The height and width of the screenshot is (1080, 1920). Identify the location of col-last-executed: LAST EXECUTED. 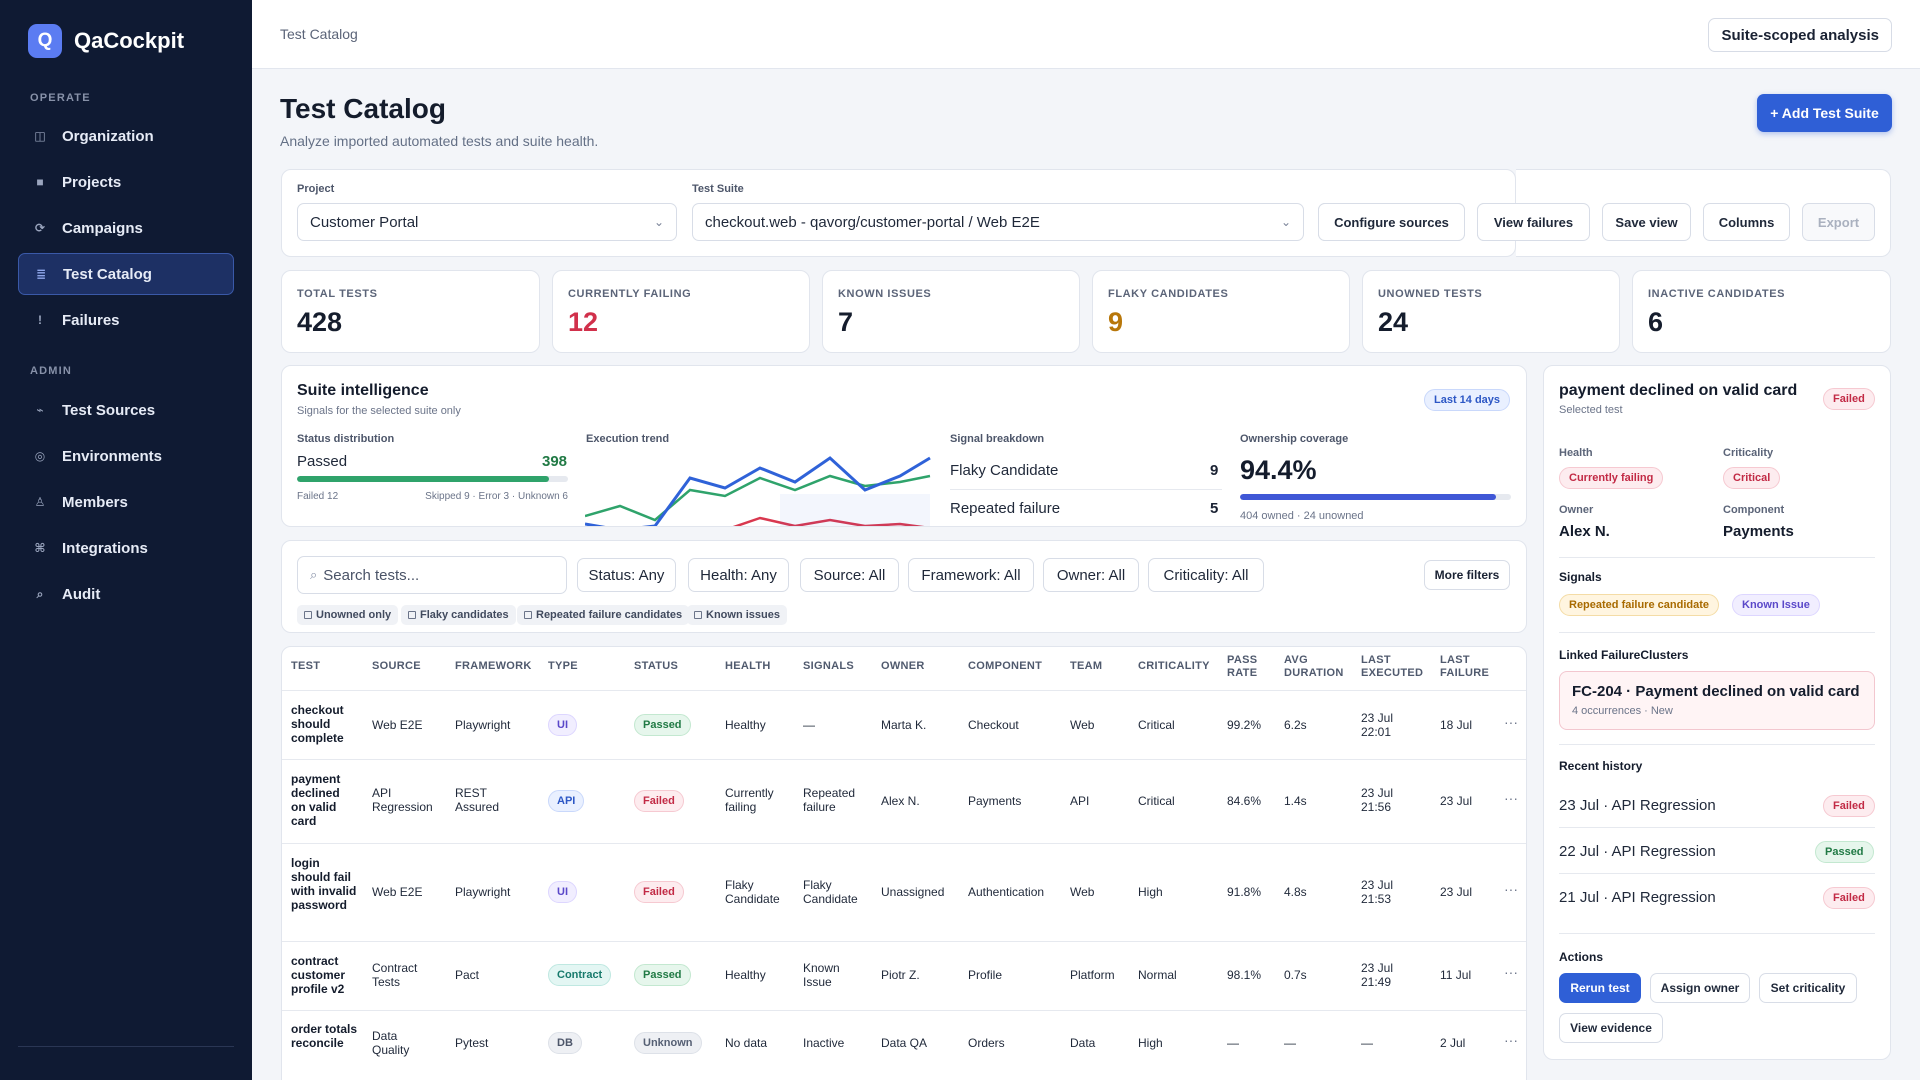
(1392, 666).